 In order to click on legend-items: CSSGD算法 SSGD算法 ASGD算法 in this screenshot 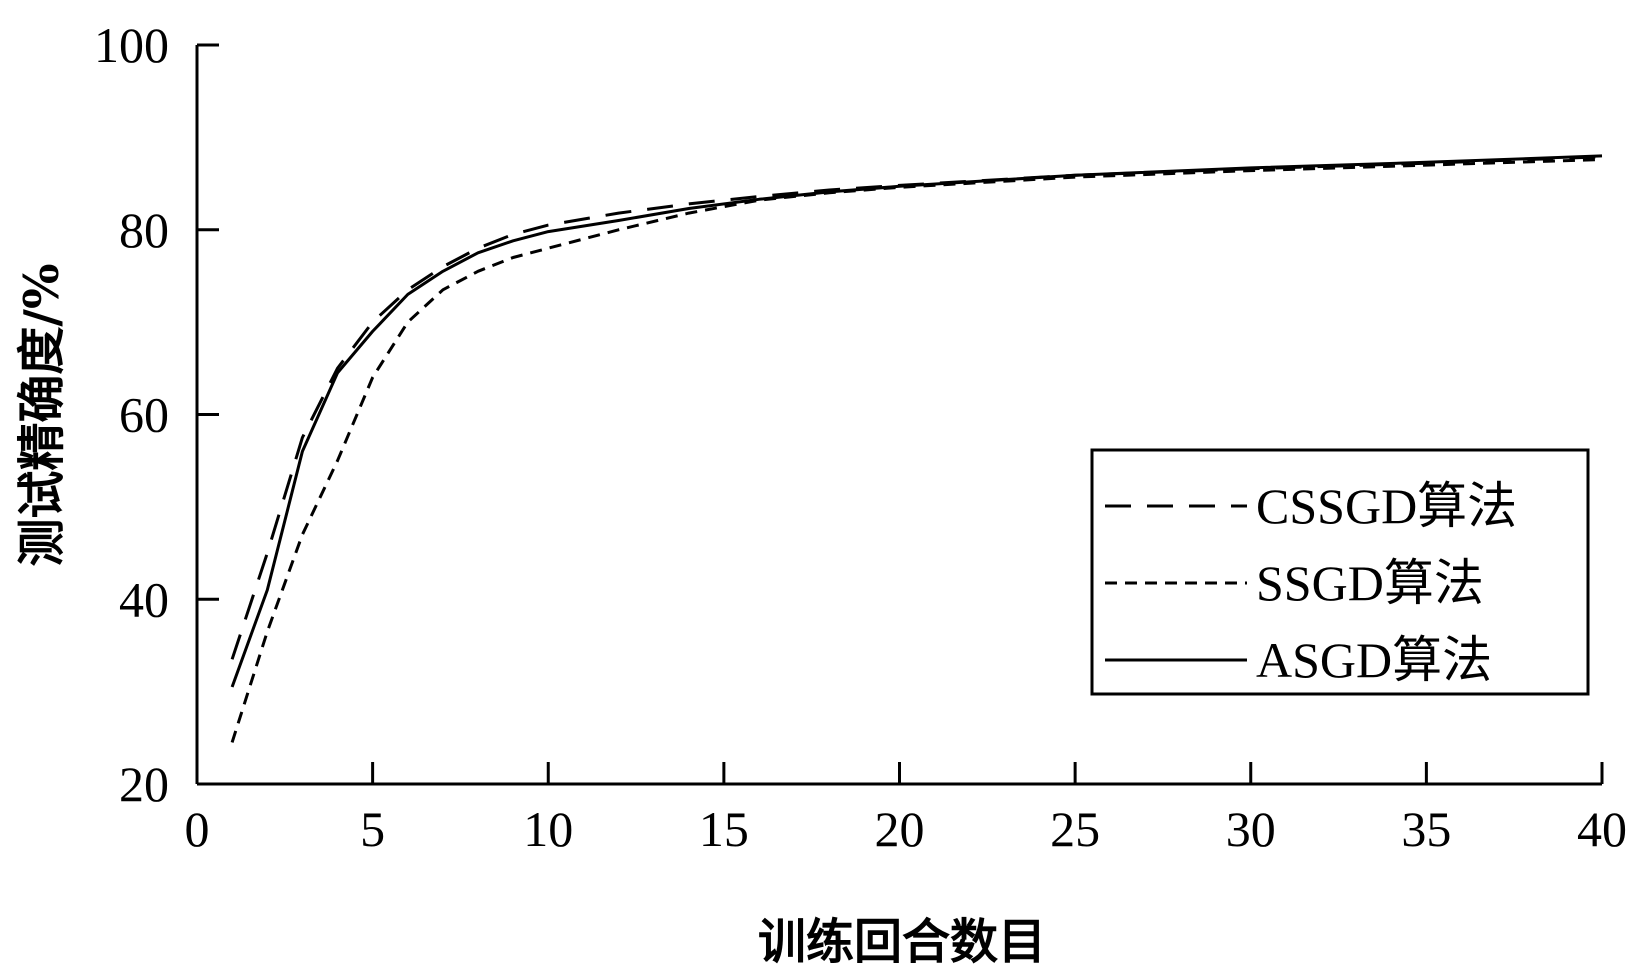, I will do `click(1311, 583)`.